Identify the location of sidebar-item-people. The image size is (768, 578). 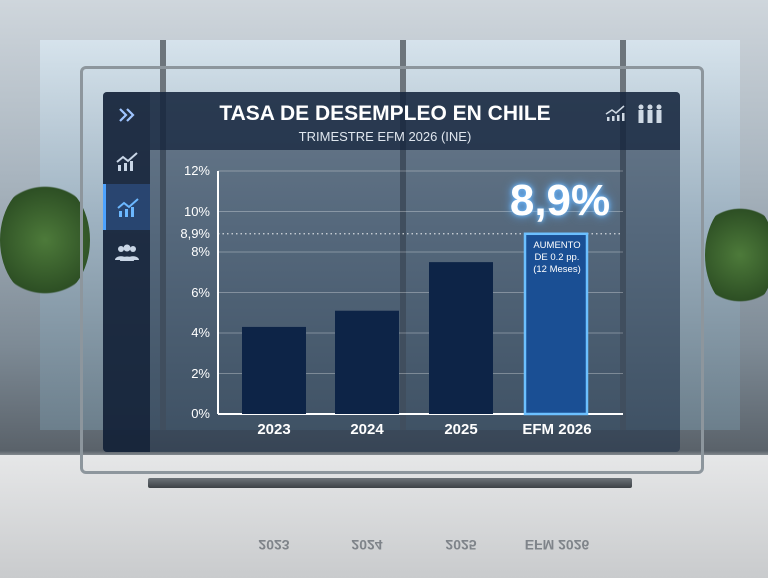
(126, 253).